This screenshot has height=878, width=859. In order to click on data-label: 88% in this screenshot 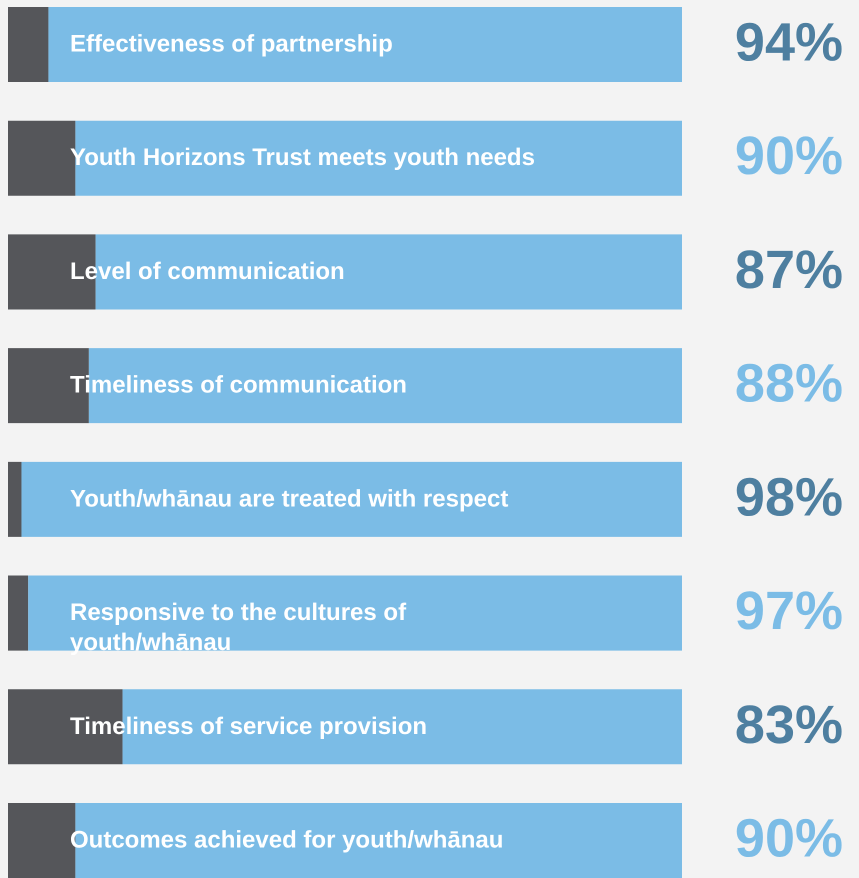, I will do `click(788, 384)`.